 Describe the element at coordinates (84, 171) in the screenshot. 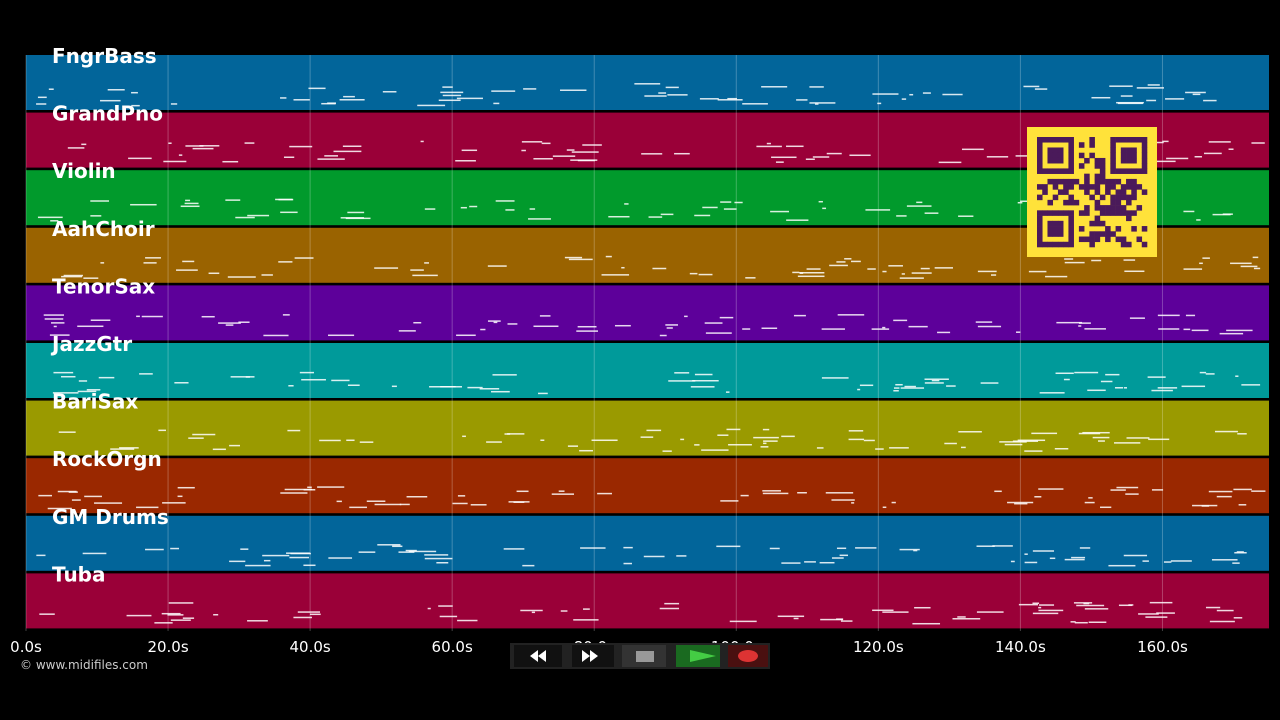

I see `track-name: Violin` at that location.